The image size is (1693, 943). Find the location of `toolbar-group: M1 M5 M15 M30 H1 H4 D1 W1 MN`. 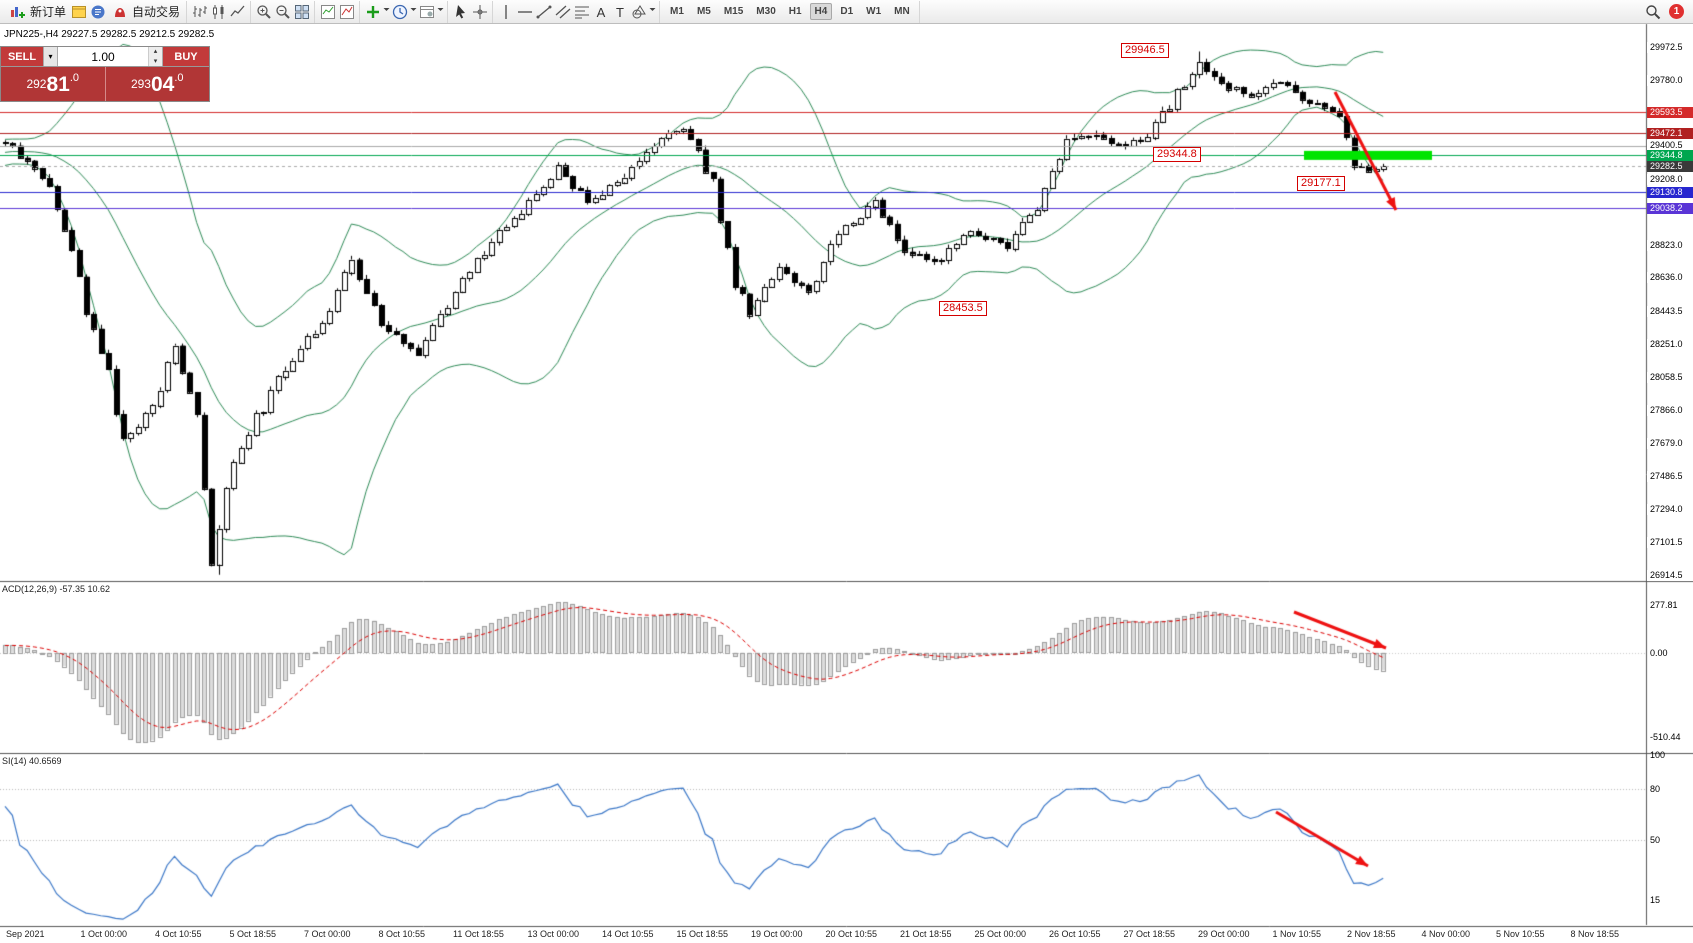

toolbar-group: M1 M5 M15 M30 H1 H4 D1 W1 MN is located at coordinates (790, 11).